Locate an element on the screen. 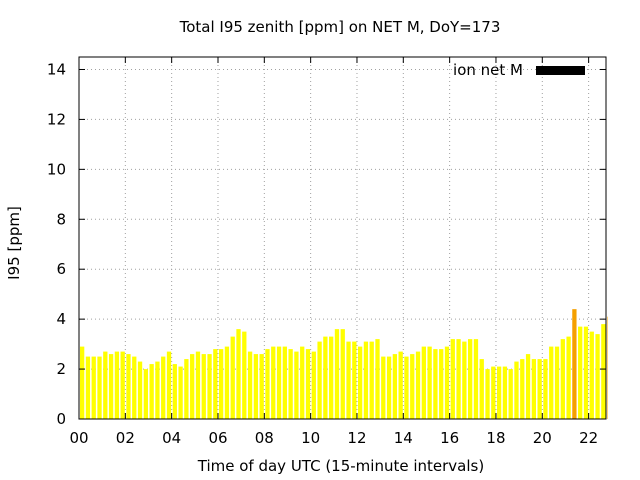 The image size is (640, 480). x-tick-labels: 00 02 04 06 08 10 12 14 16 18 20 22 is located at coordinates (333, 438).